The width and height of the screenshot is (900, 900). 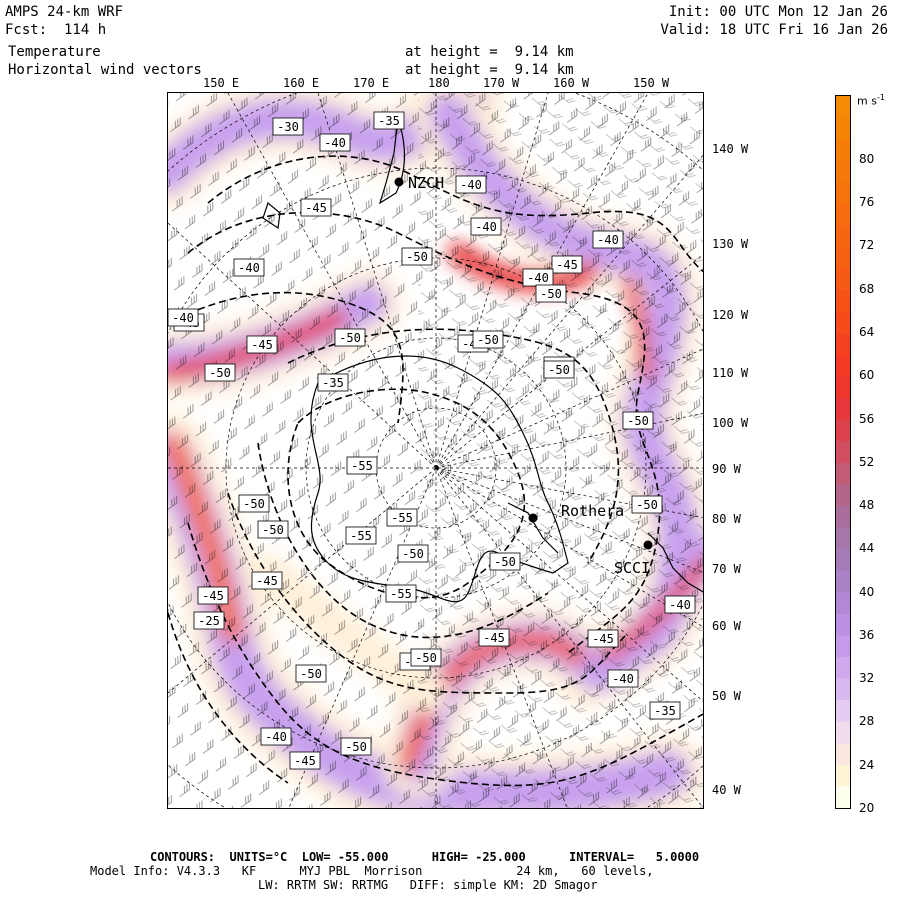 I want to click on station-scci: SCCI, so click(x=633, y=558).